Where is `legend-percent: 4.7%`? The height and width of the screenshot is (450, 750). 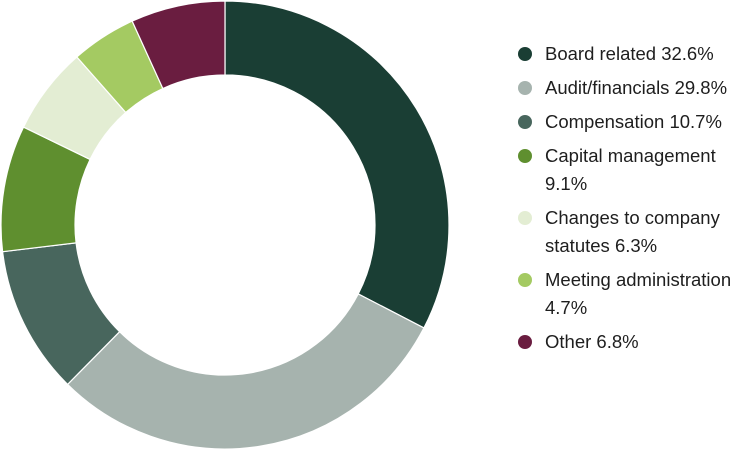
legend-percent: 4.7% is located at coordinates (566, 307).